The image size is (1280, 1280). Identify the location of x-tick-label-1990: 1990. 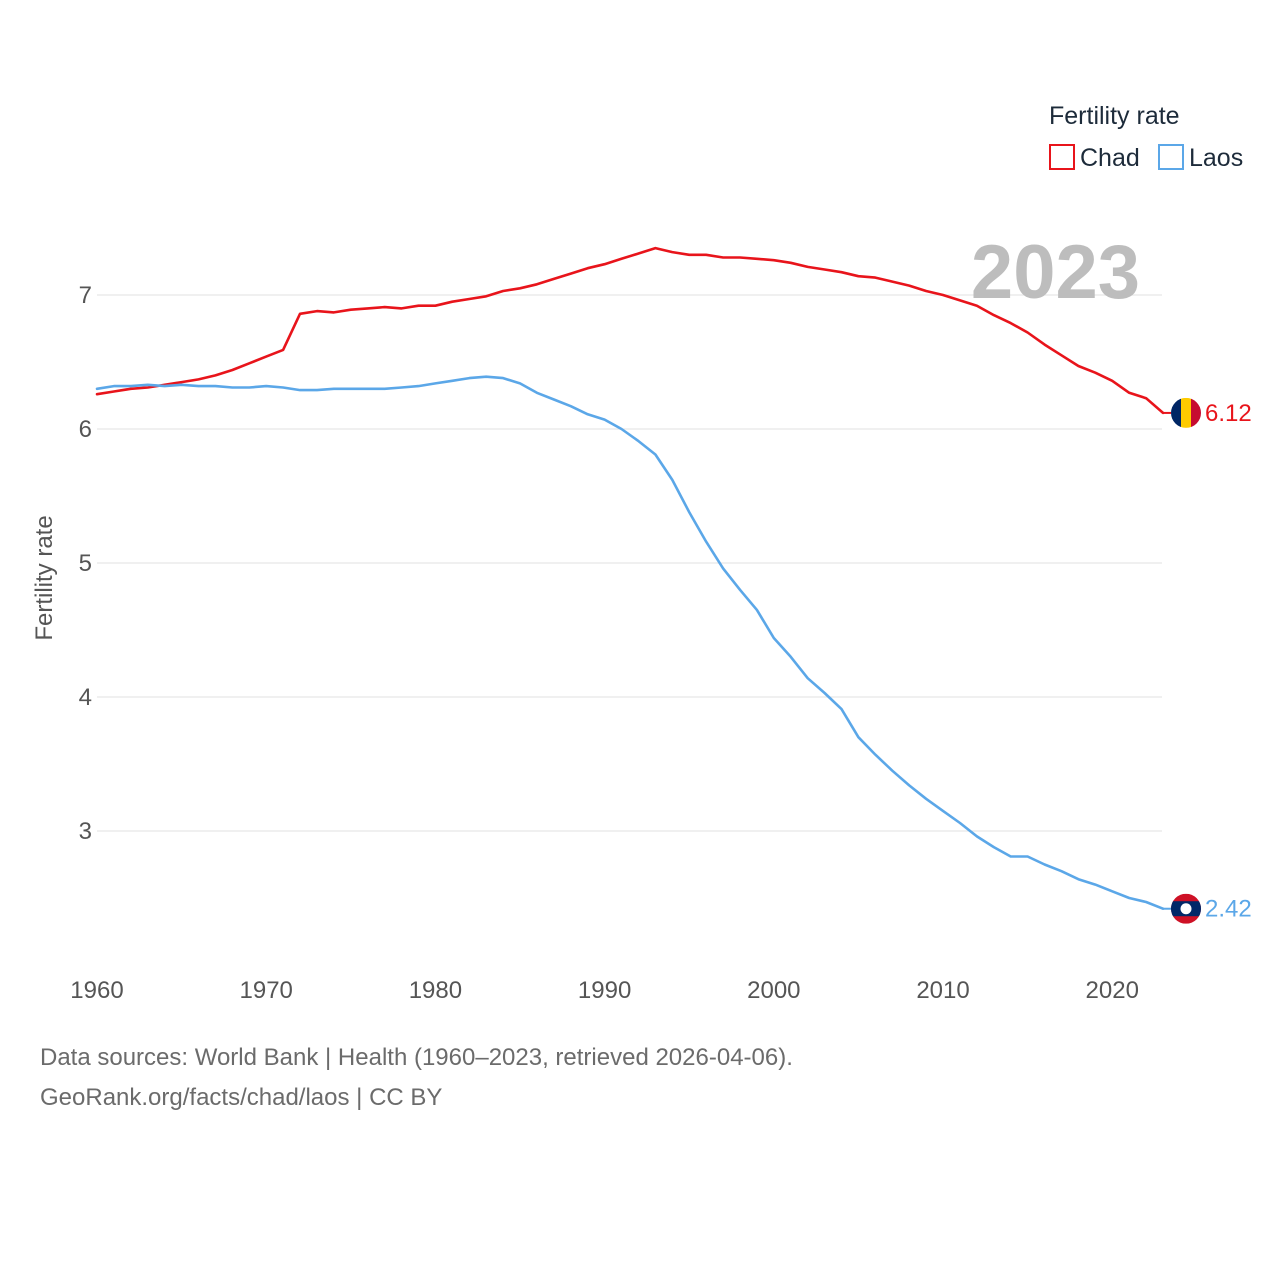
(604, 990).